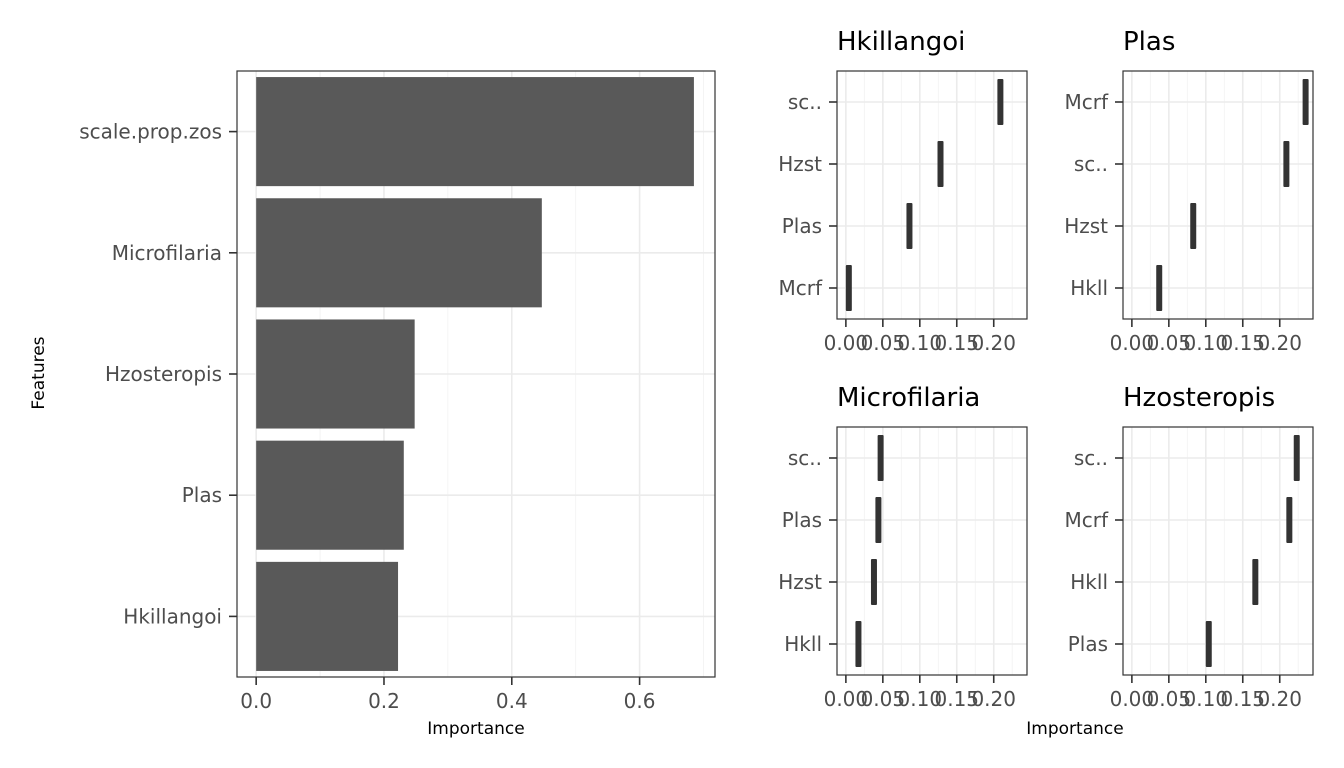 This screenshot has height=768, width=1344. I want to click on y-tick-label: scale.prop.zos, so click(150, 132).